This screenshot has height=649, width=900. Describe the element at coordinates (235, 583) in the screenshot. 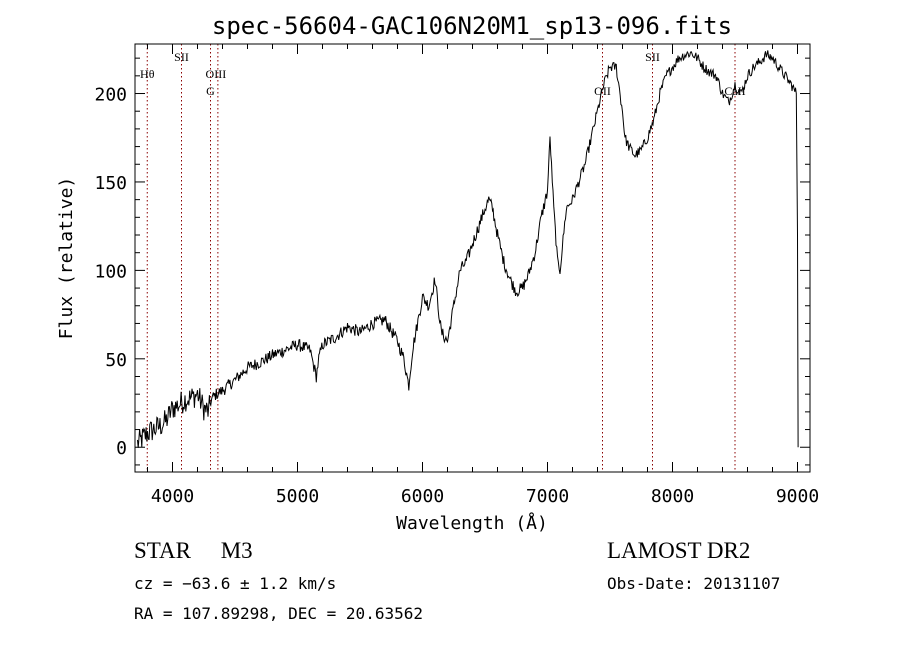

I see `redshift-velocity: cz = −63.6 ± 1.2 km/s` at that location.